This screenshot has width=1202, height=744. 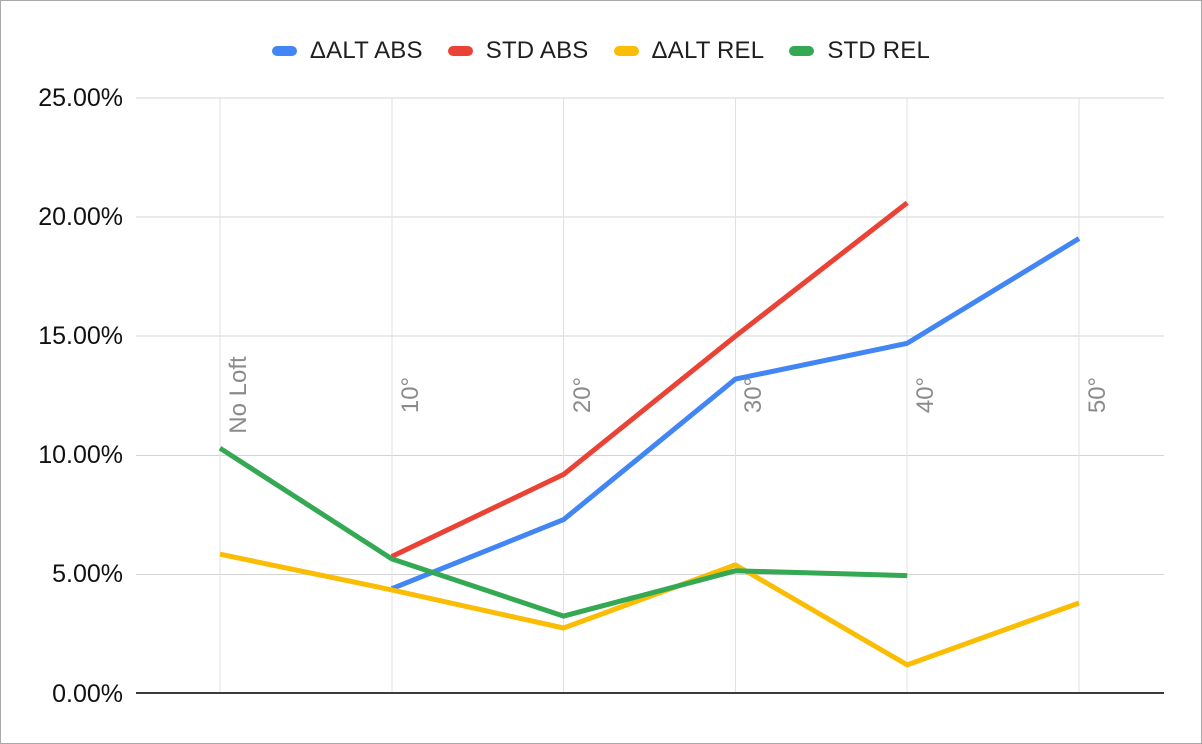 I want to click on legend-item-std-rel: STD REL, so click(x=859, y=51).